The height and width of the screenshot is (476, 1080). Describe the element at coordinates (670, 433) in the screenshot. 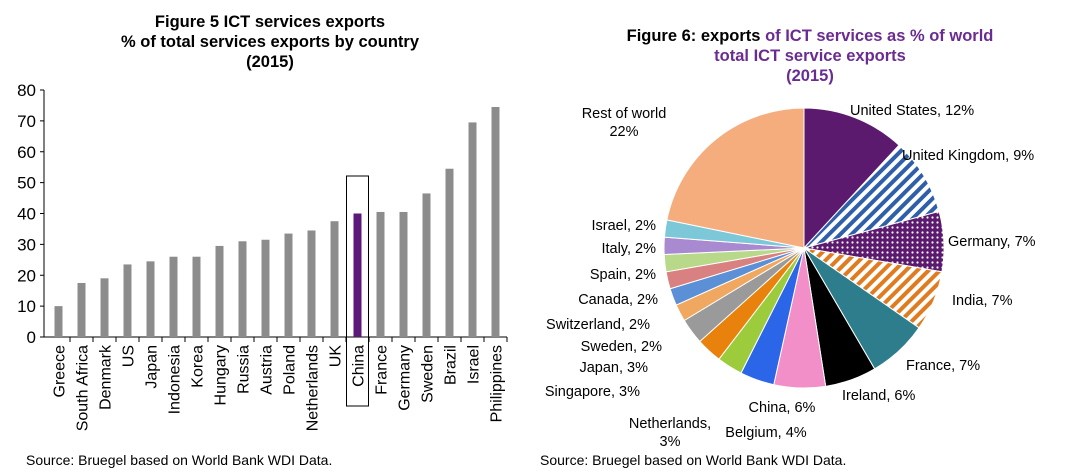

I see `pie-slice-label: Netherlands, 3%` at that location.